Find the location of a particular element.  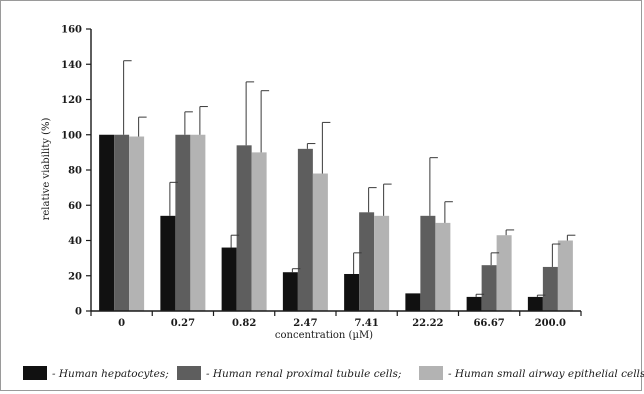

y-axis-title: relative viability (%) is located at coordinates (46, 169).